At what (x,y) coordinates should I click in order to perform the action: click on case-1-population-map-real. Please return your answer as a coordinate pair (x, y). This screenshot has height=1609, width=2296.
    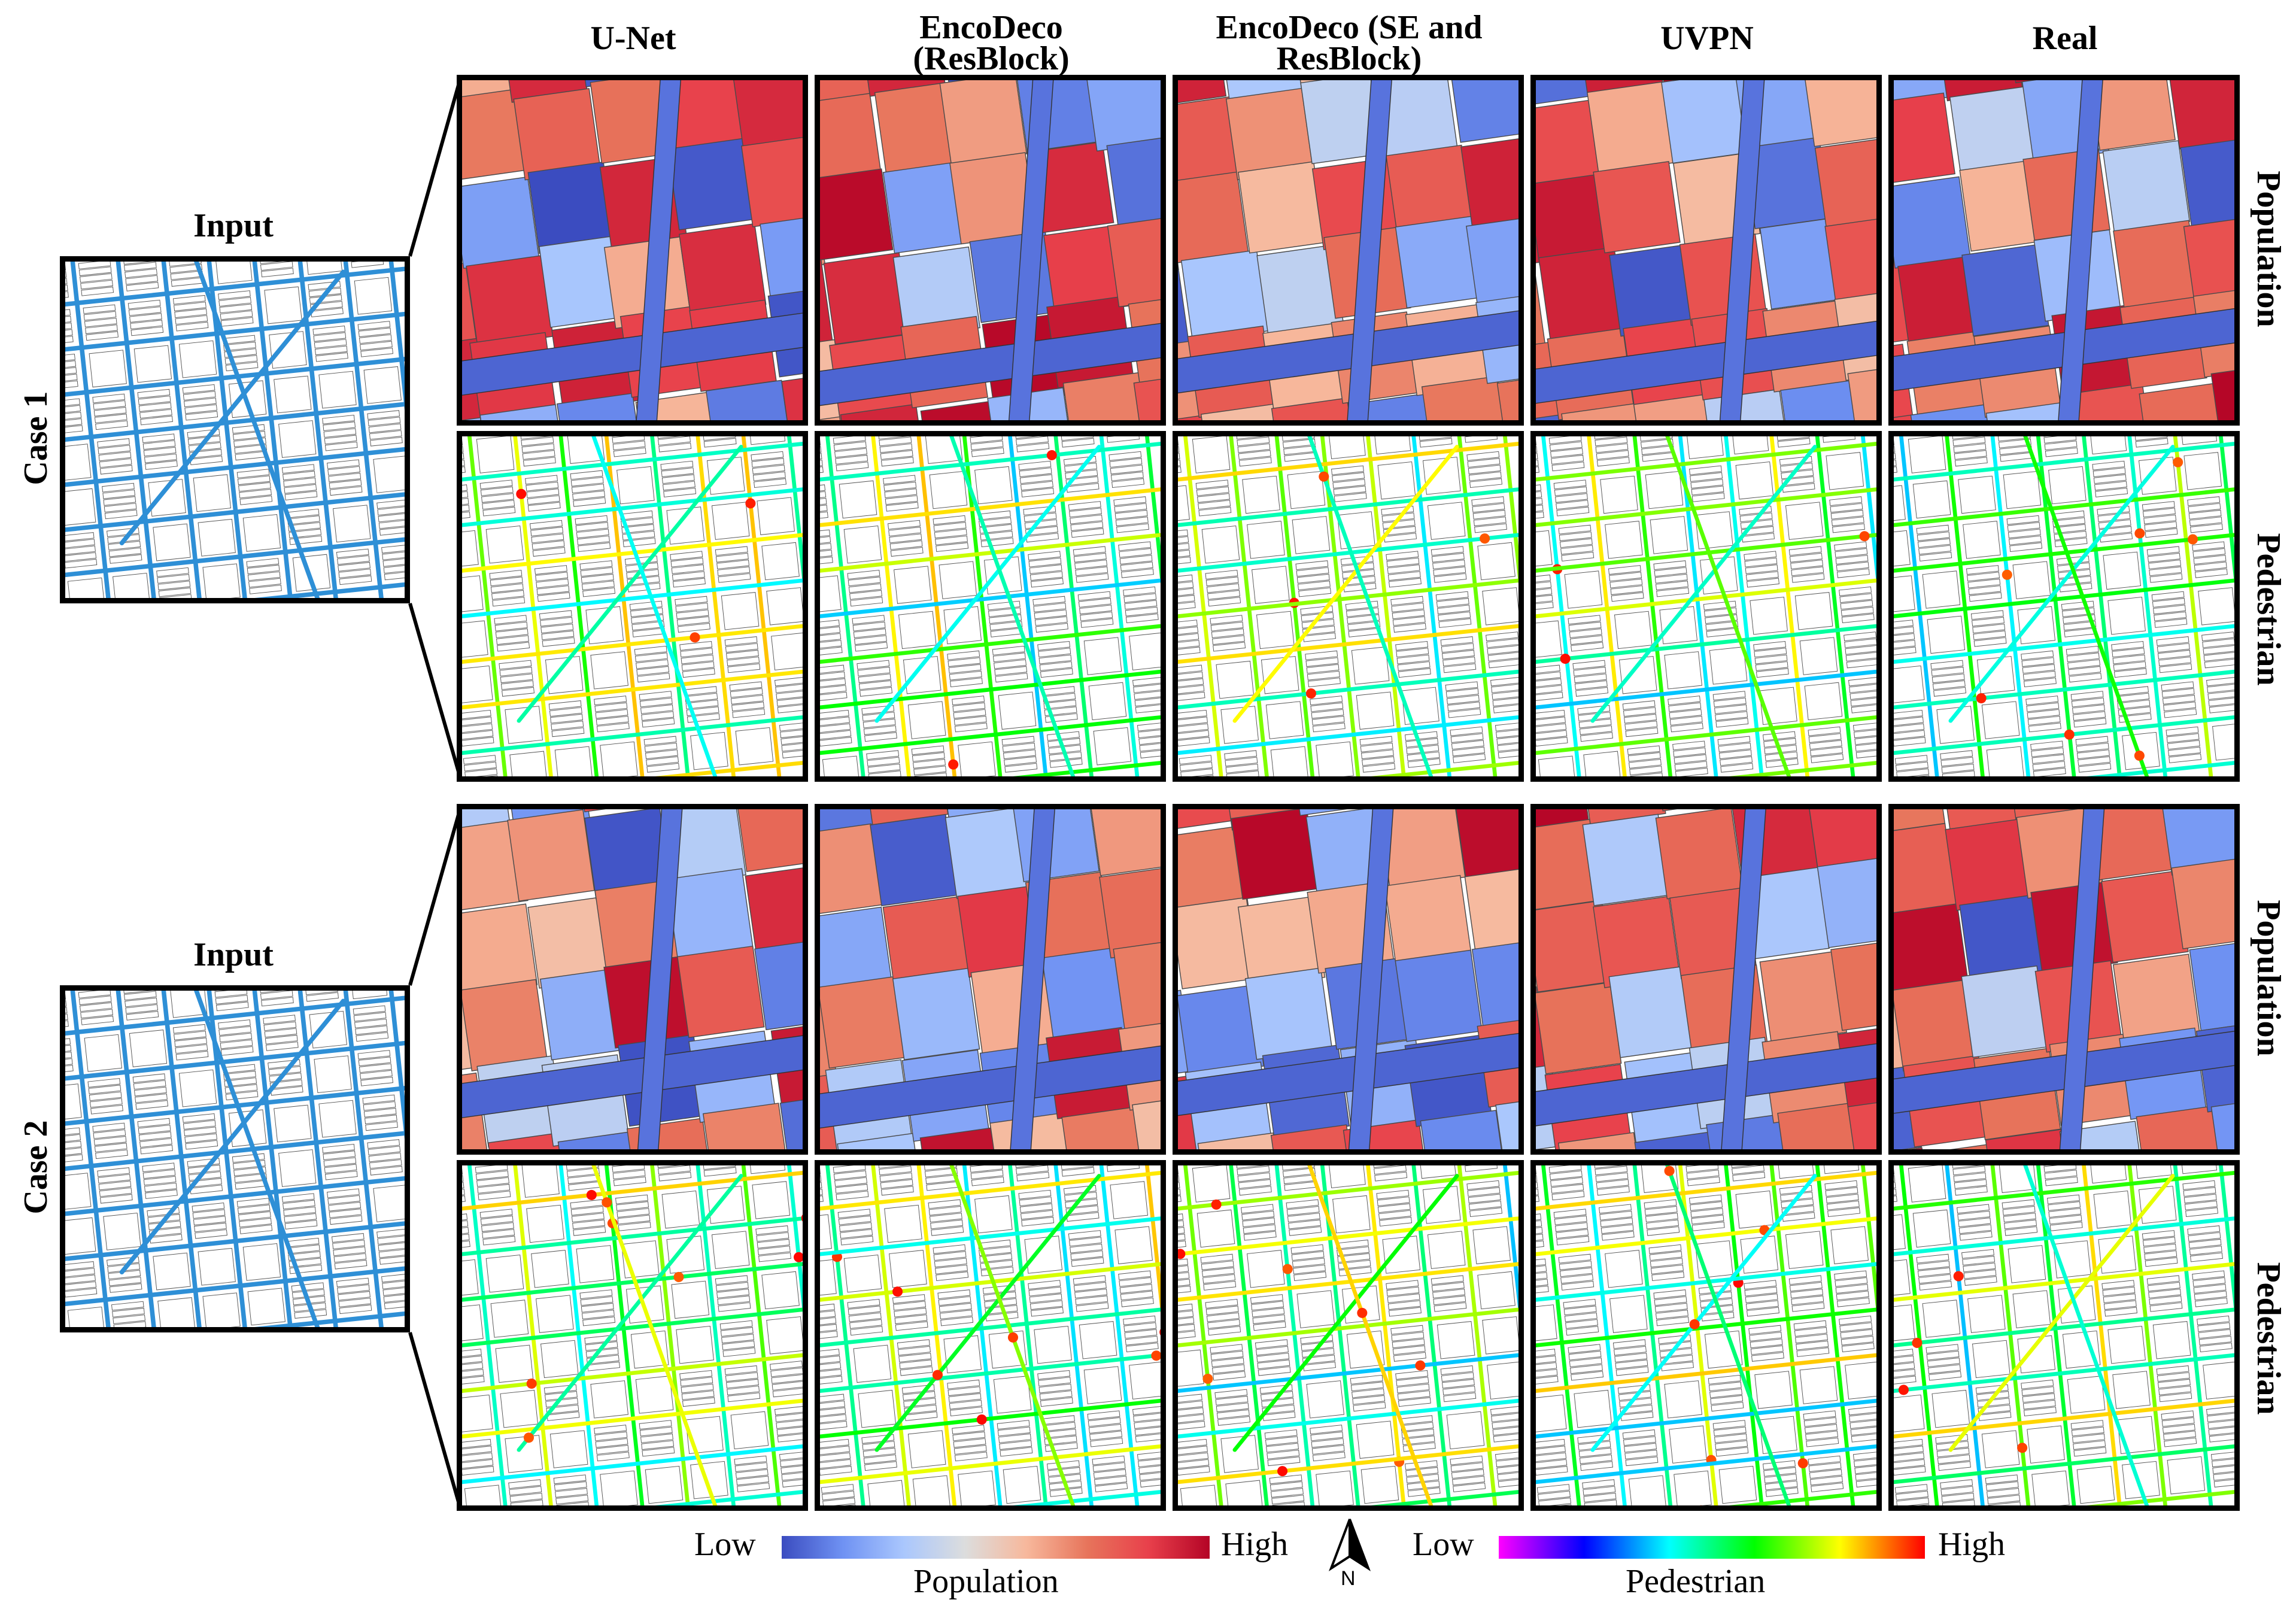
    Looking at the image, I should click on (2064, 251).